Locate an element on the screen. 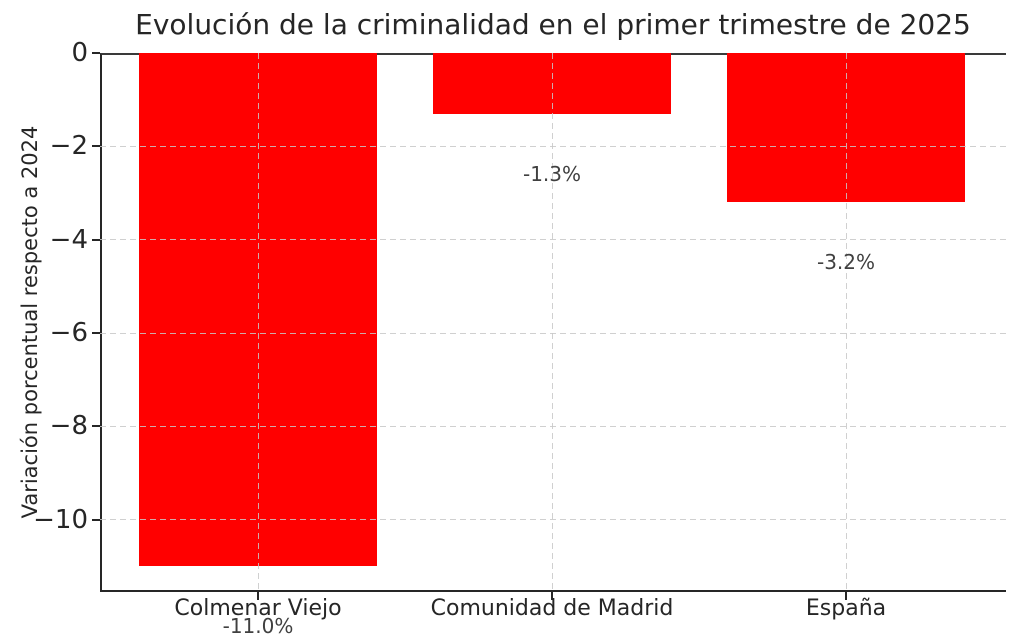 The width and height of the screenshot is (1024, 640). bar-value-label-comunidad-de-madrid: -1.3% is located at coordinates (552, 173).